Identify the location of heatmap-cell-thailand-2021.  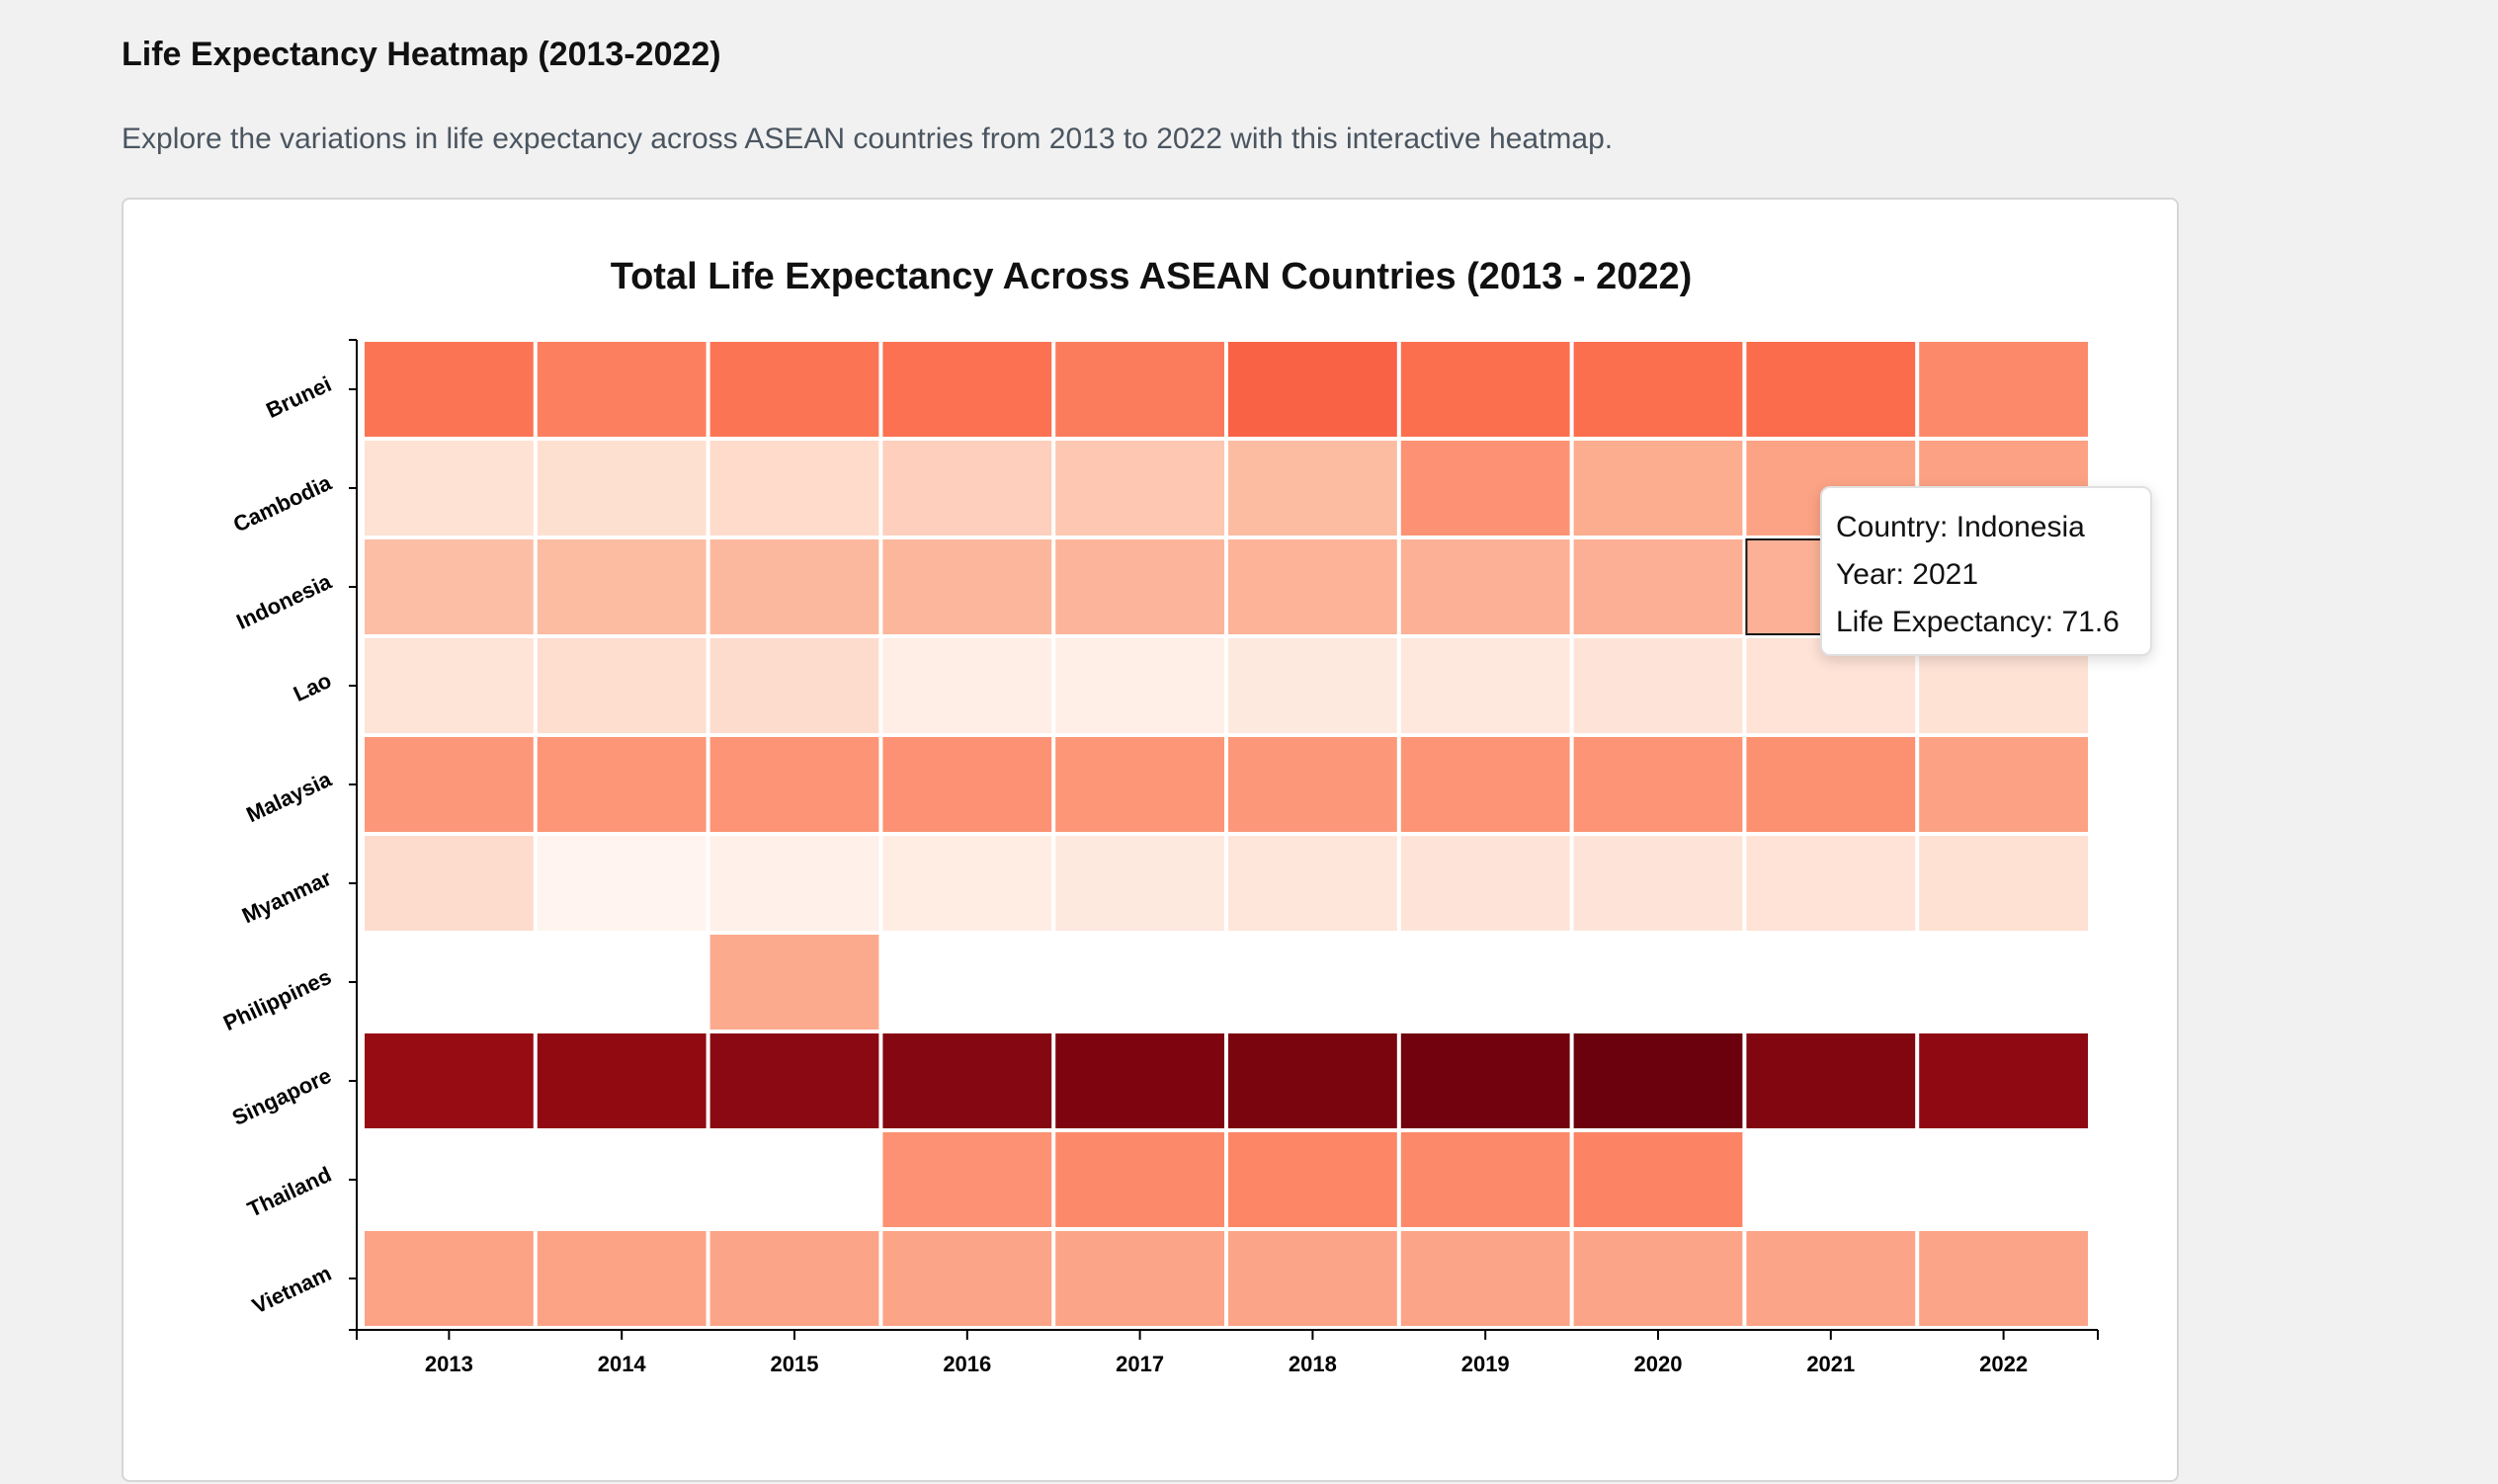
(1831, 1179).